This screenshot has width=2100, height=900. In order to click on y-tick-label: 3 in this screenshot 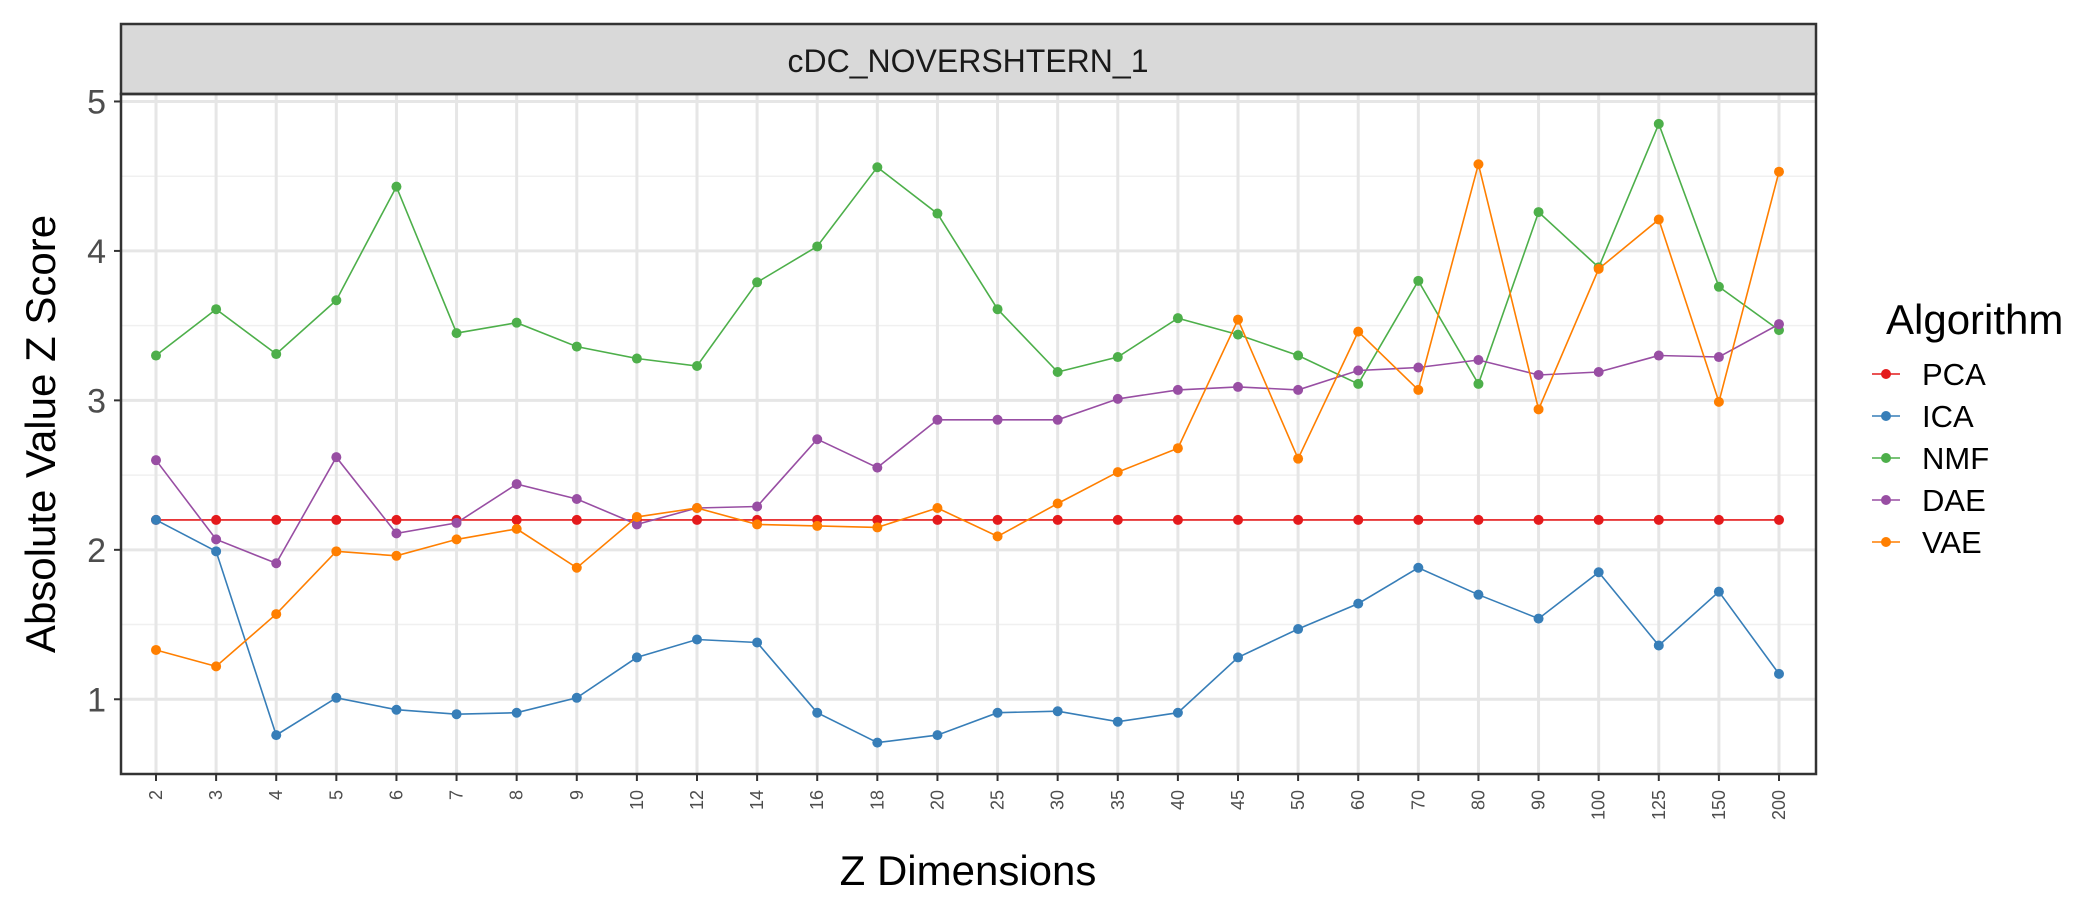, I will do `click(96, 401)`.